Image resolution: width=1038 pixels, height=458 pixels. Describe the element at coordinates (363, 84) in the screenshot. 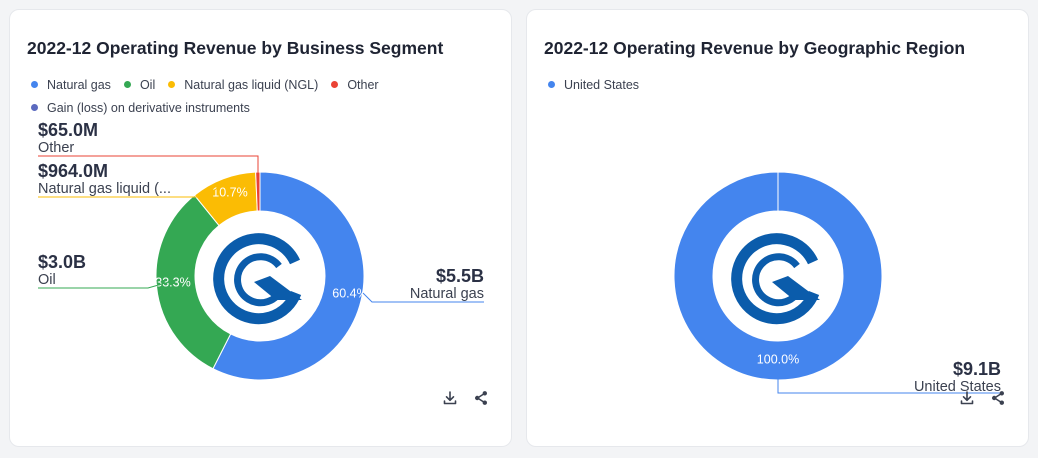

I see `legend-label: Other` at that location.